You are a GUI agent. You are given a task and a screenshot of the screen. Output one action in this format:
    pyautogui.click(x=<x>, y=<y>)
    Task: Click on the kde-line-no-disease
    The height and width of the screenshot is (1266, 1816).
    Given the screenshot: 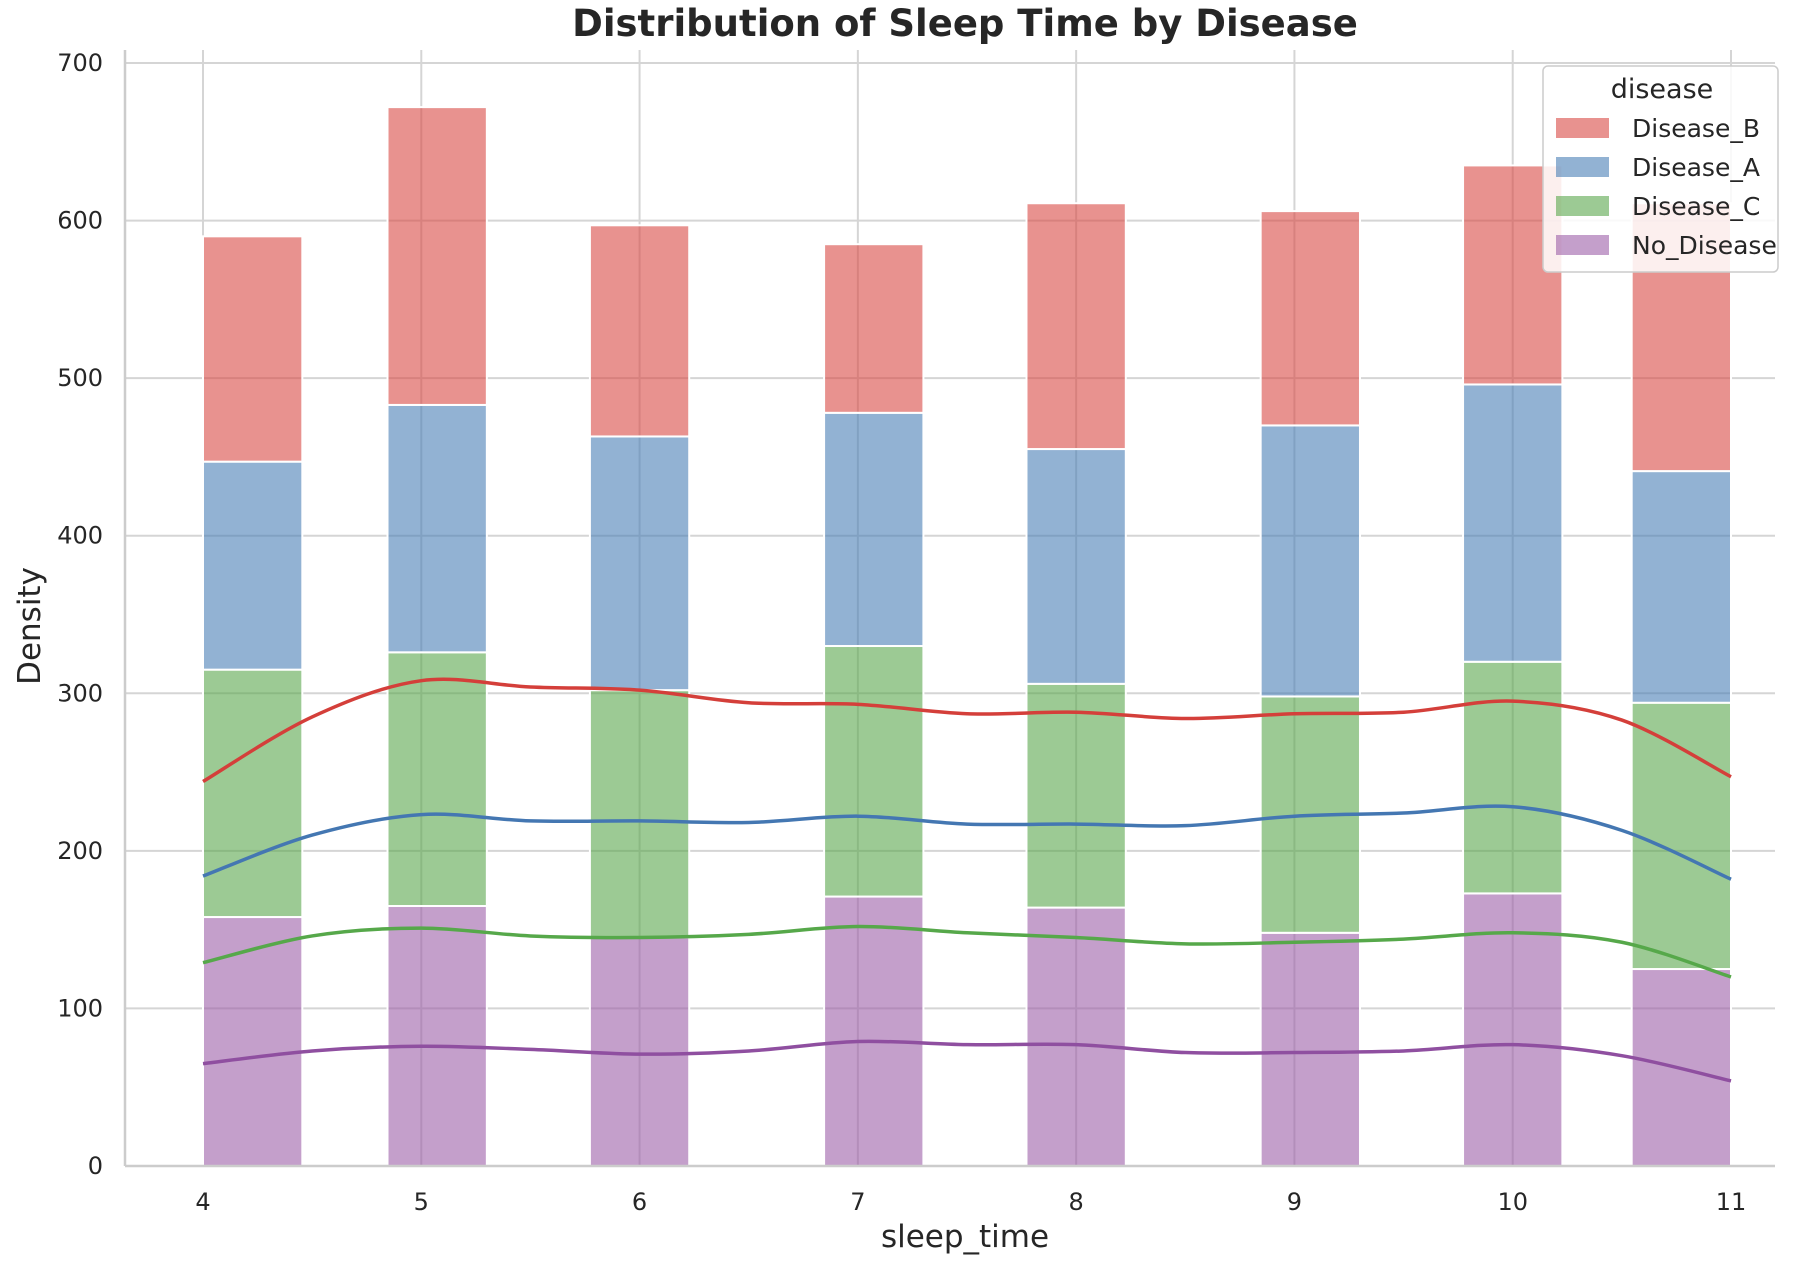 What is the action you would take?
    pyautogui.click(x=967, y=1061)
    